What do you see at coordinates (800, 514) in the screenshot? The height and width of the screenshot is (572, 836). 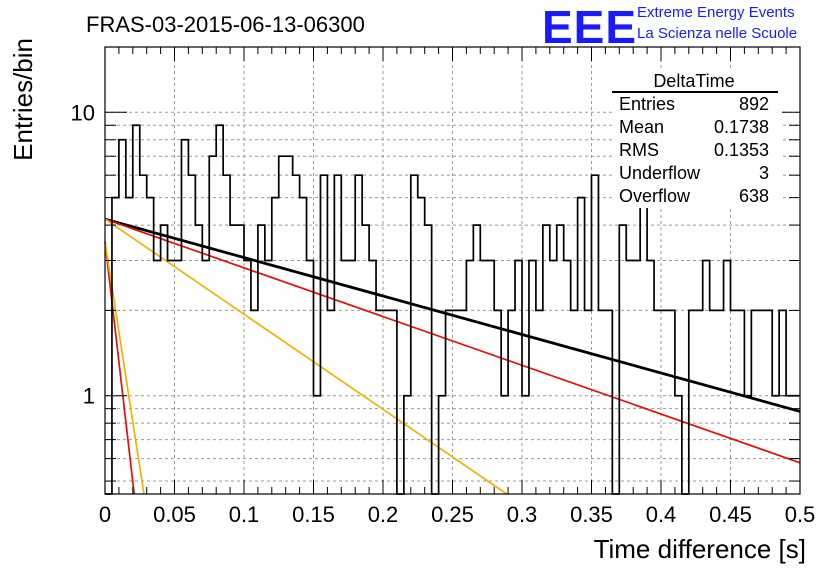 I see `x-tick-label: 0.5` at bounding box center [800, 514].